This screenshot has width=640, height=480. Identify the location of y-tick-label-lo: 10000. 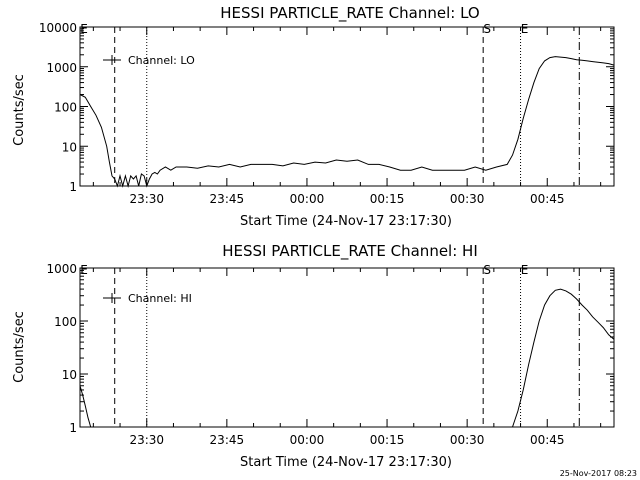
(58, 28).